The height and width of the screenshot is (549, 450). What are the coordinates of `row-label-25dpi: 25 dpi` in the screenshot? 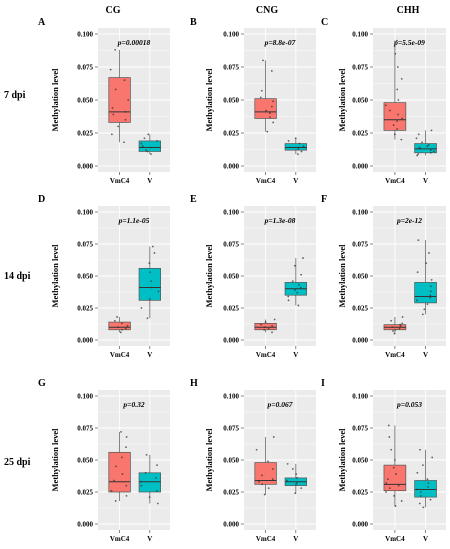 It's located at (17, 462).